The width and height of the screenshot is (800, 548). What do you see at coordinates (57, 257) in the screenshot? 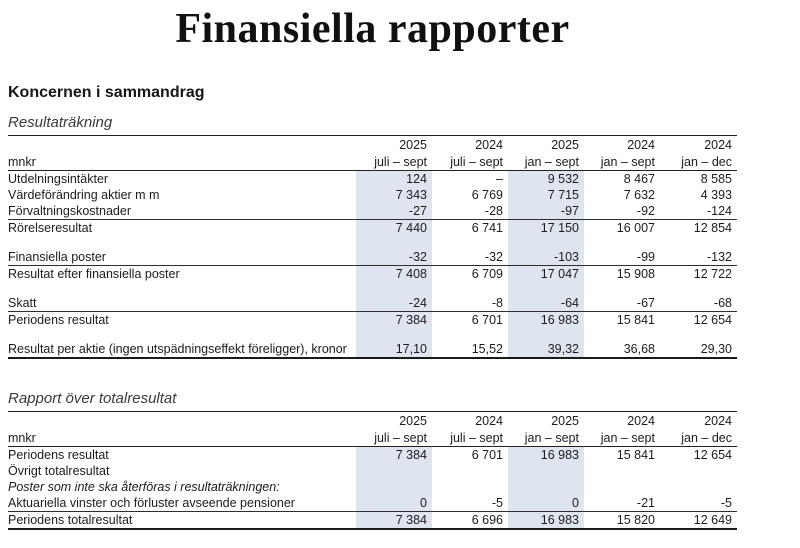
I see `row-label: Finansiella poster` at bounding box center [57, 257].